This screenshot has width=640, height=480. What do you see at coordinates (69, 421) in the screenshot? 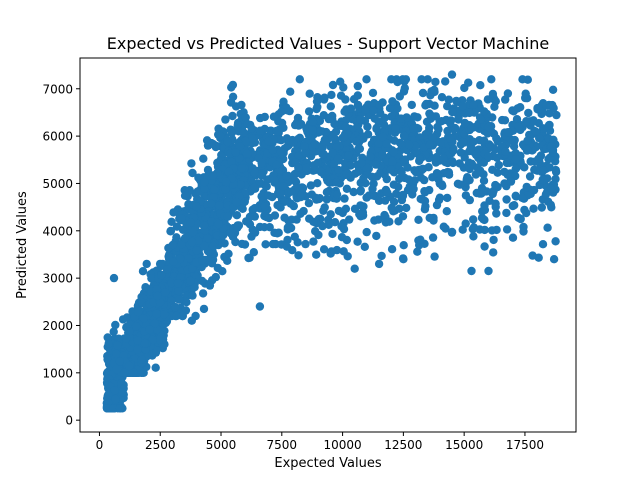
I see `y-tick-label: 0` at bounding box center [69, 421].